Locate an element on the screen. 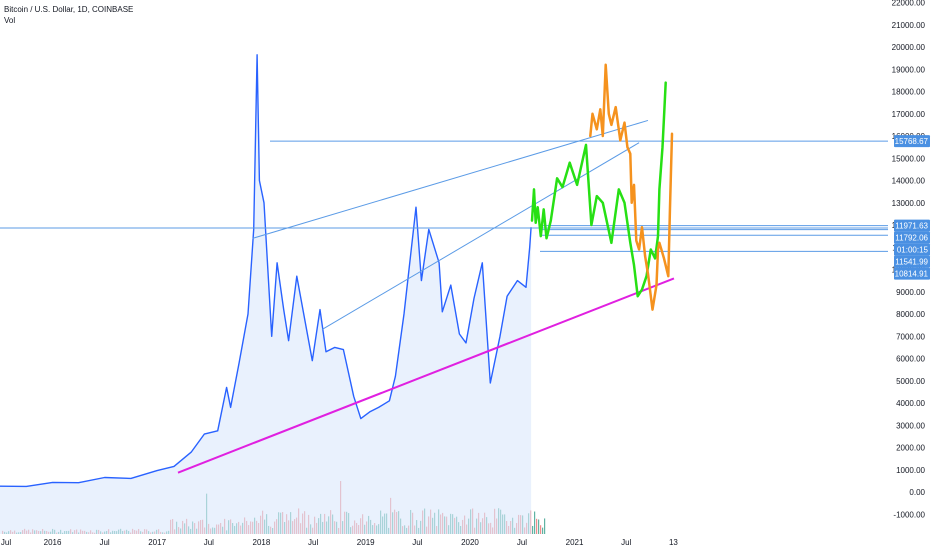 This screenshot has width=932, height=555. y-tick-label: 18000.00 is located at coordinates (909, 92).